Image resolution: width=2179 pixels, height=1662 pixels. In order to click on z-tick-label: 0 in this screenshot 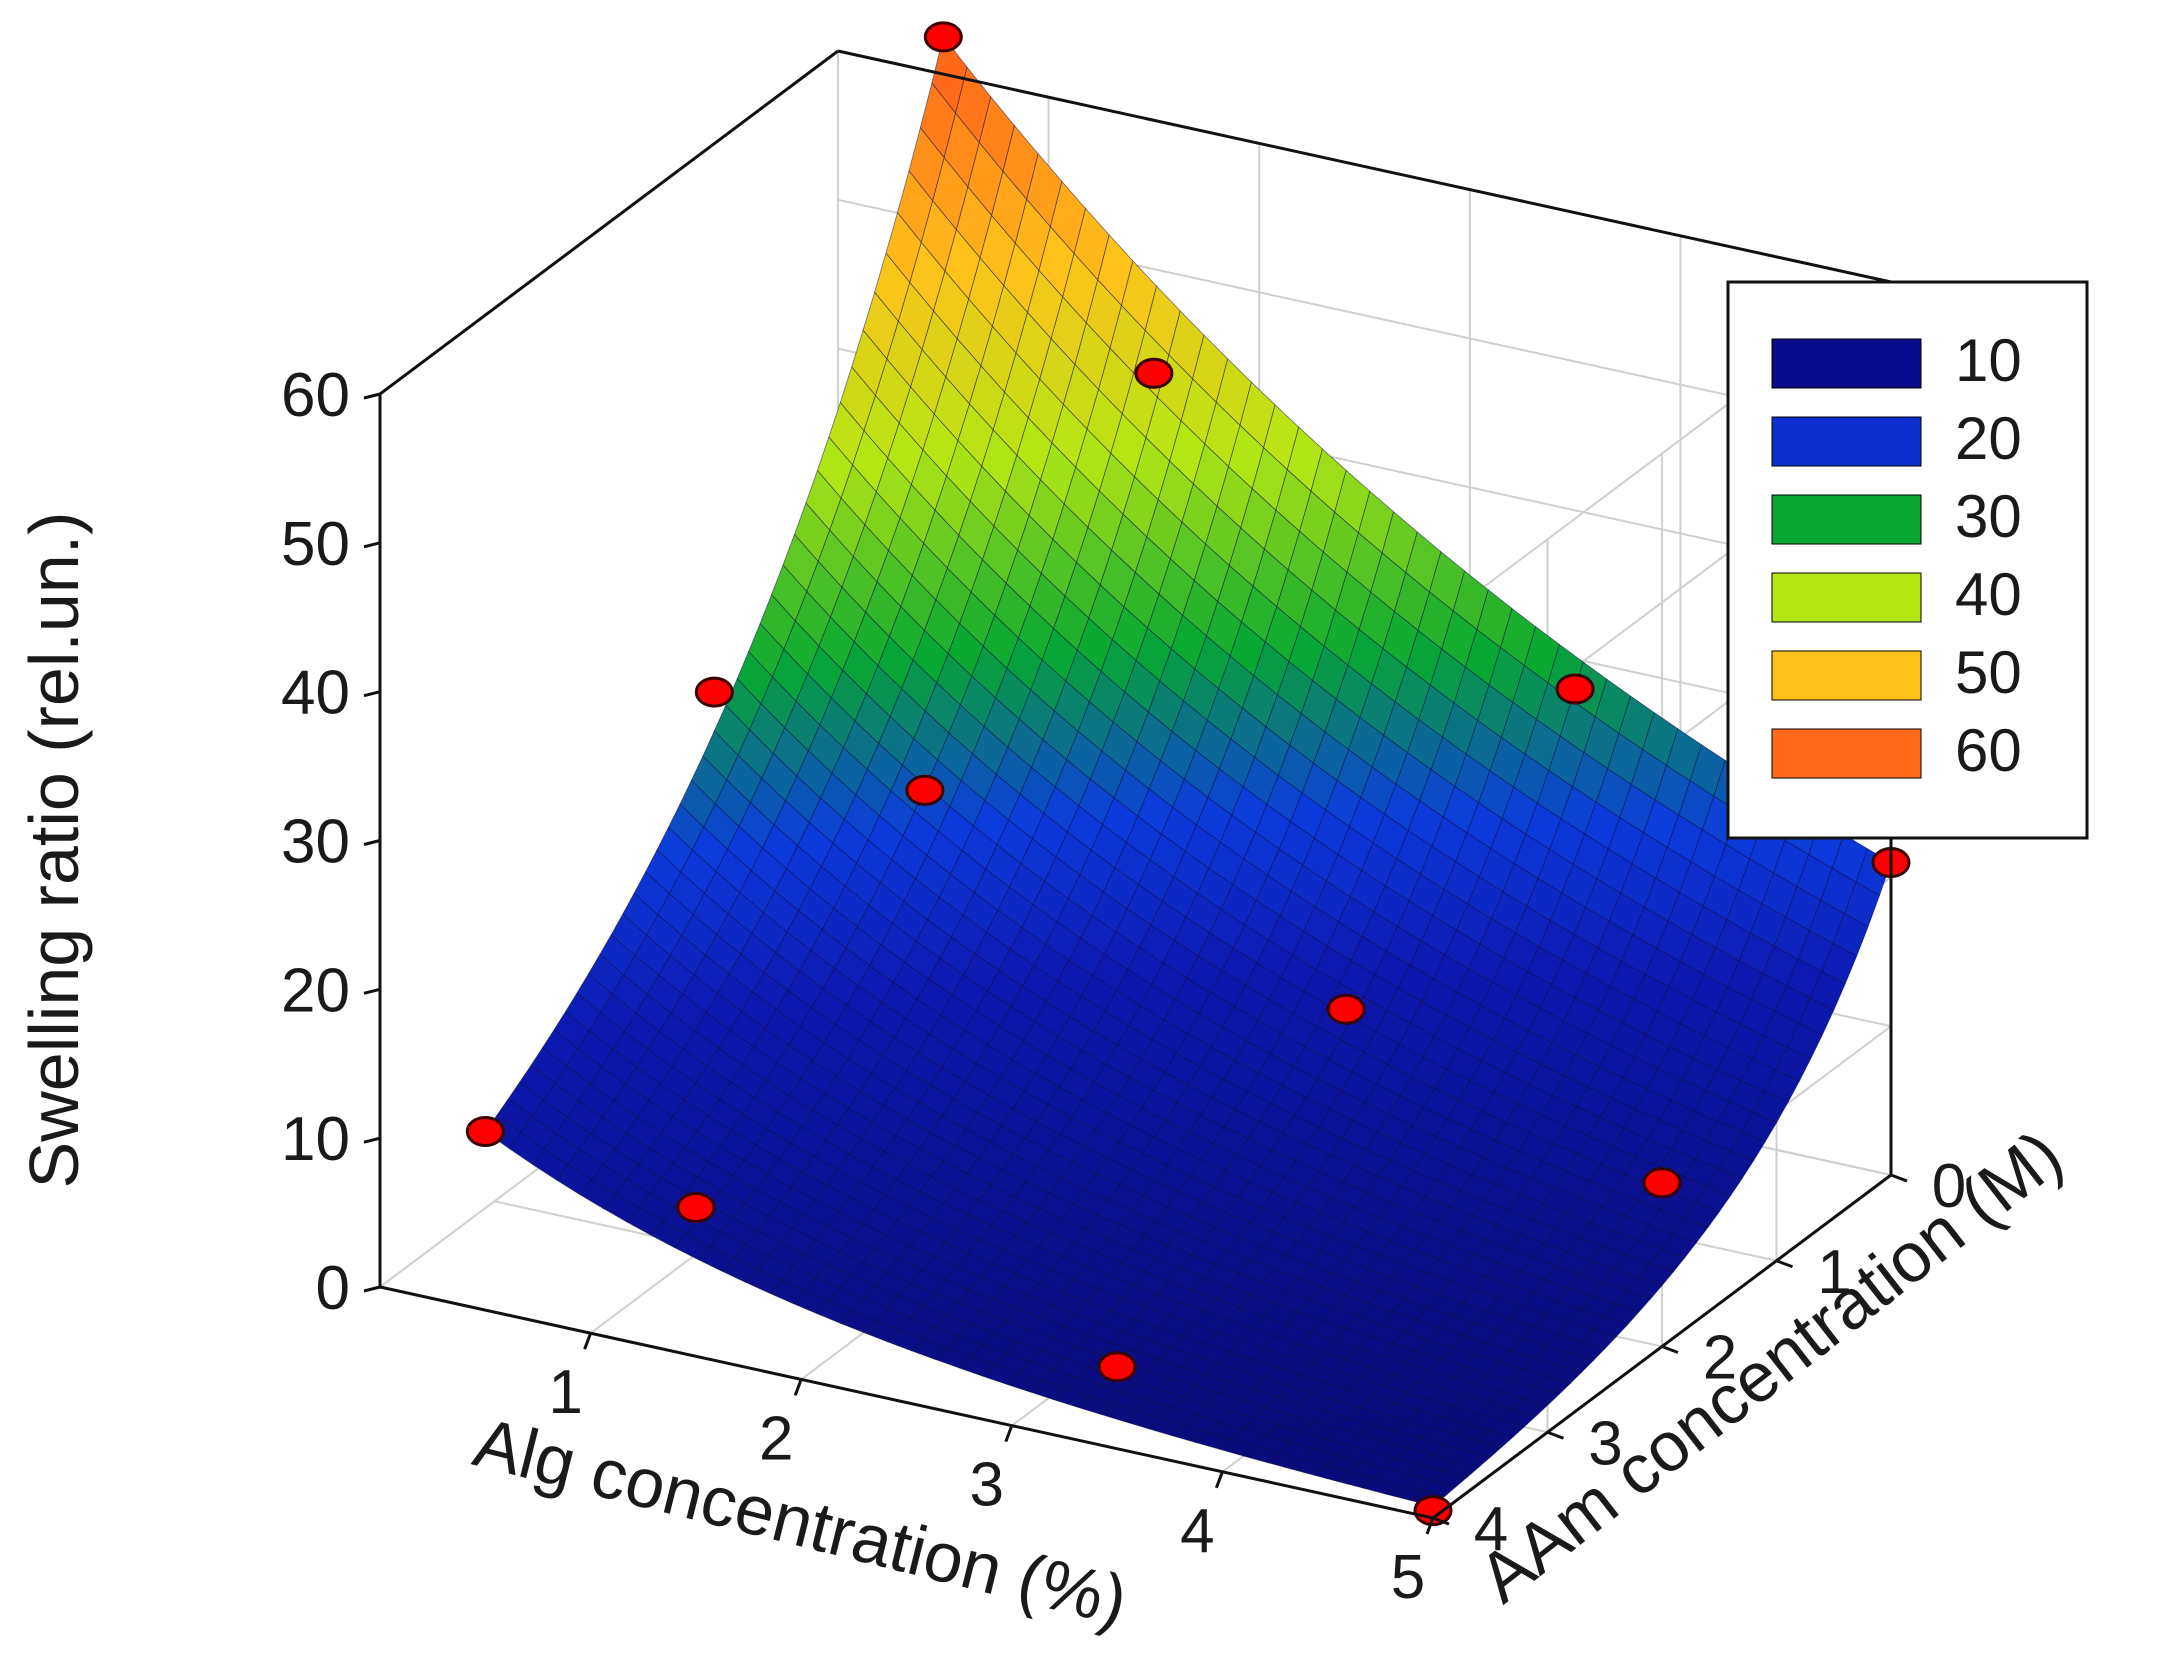, I will do `click(333, 1288)`.